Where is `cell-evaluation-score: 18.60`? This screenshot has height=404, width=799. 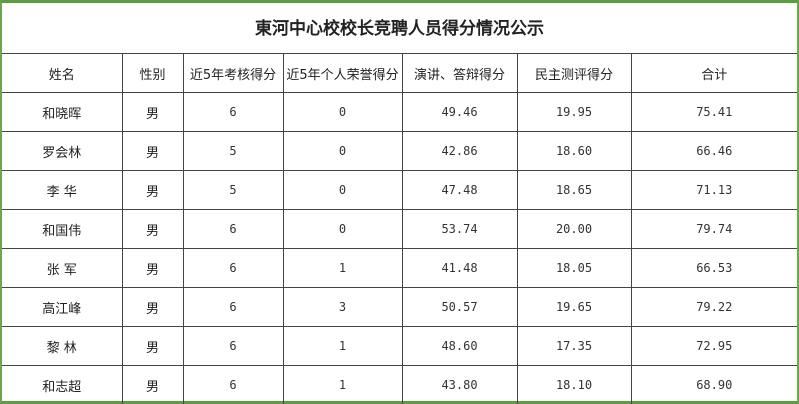 cell-evaluation-score: 18.60 is located at coordinates (574, 151).